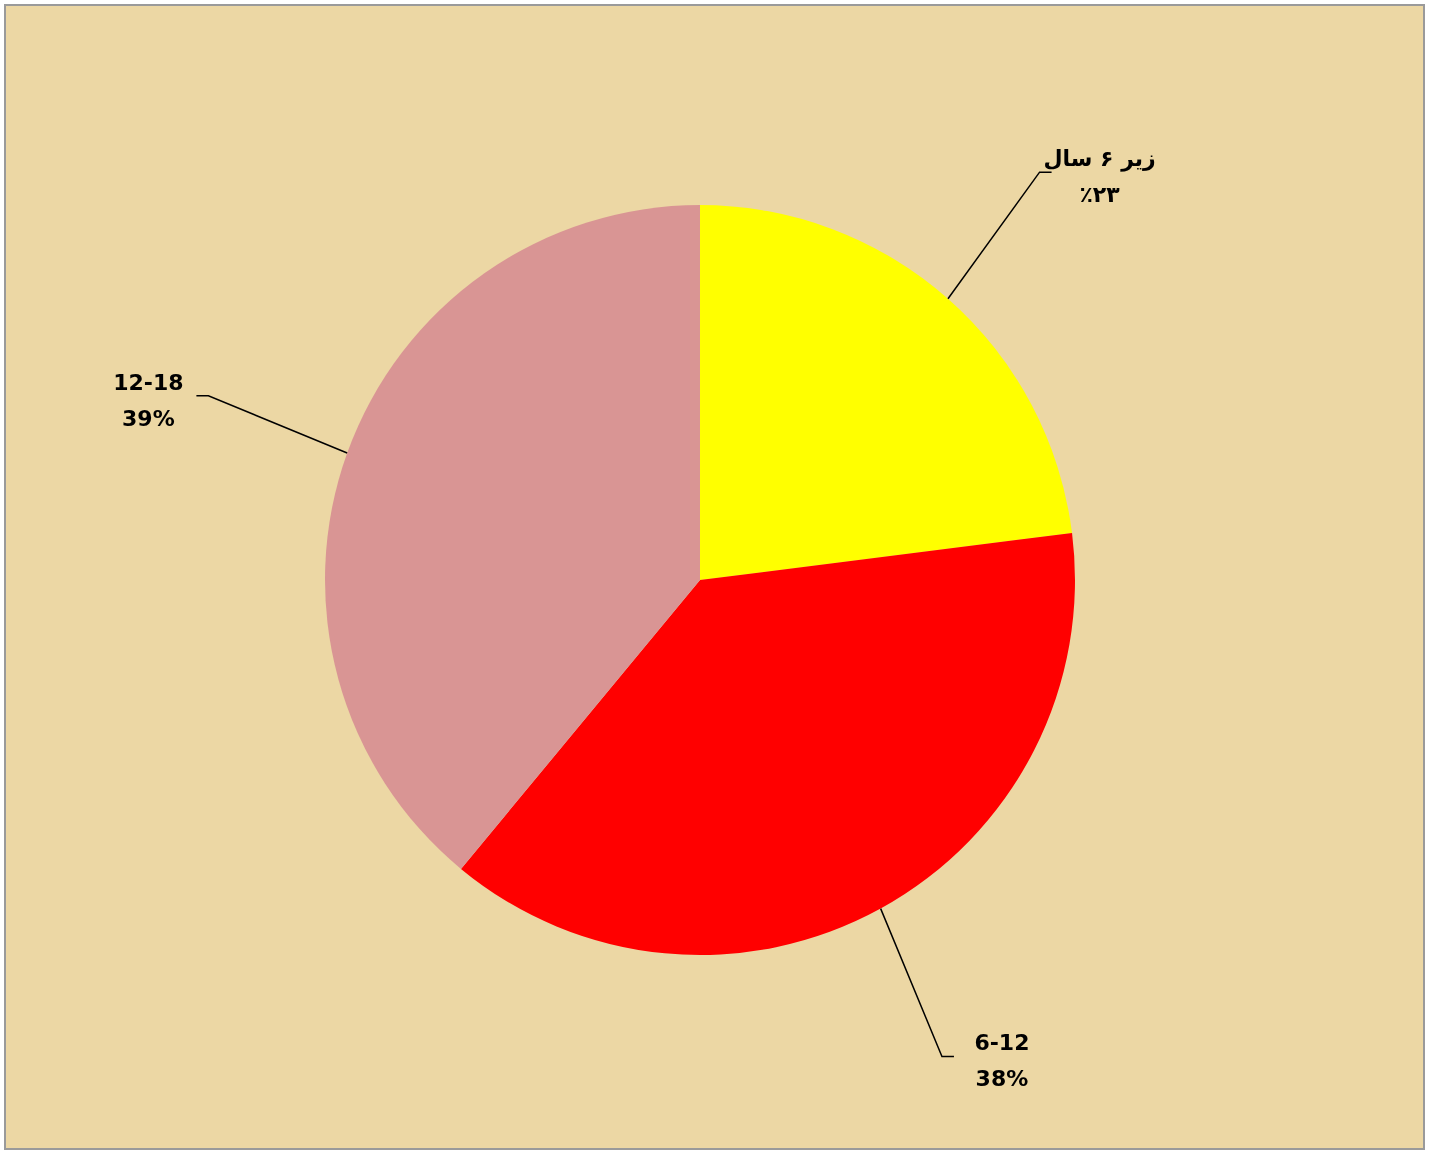 The height and width of the screenshot is (1152, 1431). Describe the element at coordinates (1100, 195) in the screenshot. I see `data-label: ٪۲۳` at that location.